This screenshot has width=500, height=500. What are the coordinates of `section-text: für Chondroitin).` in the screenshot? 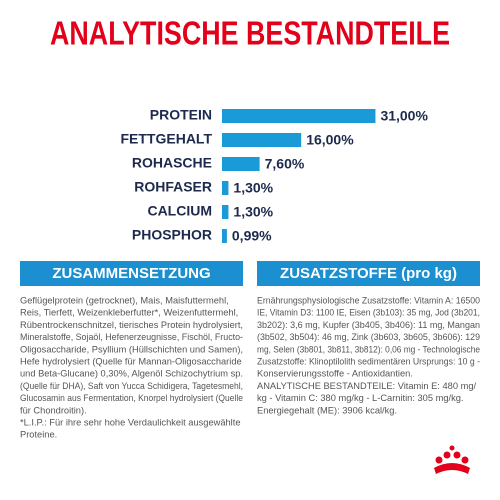 It's located at (53, 410).